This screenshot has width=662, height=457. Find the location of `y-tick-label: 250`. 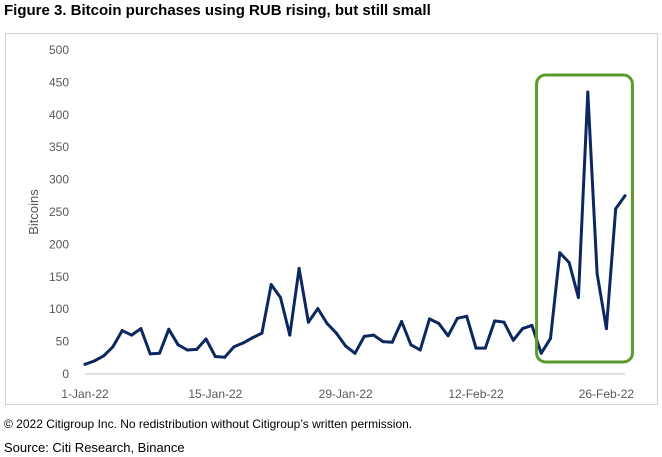

y-tick-label: 250 is located at coordinates (59, 212).